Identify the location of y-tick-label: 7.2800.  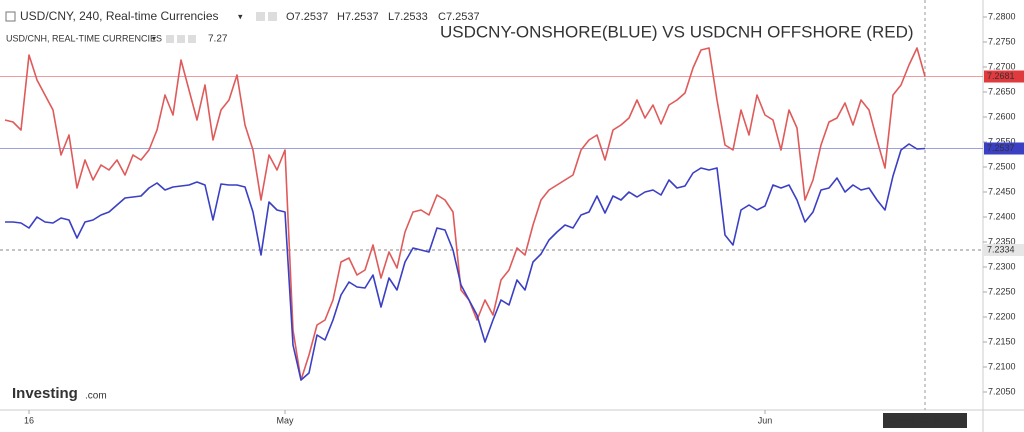
(1002, 16).